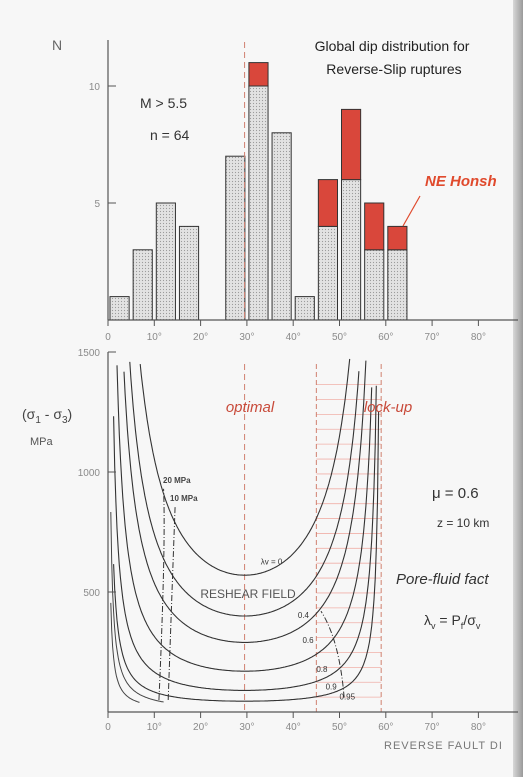 Image resolution: width=523 pixels, height=777 pixels. Describe the element at coordinates (177, 480) in the screenshot. I see `mpa20-label: 20 MPa` at that location.